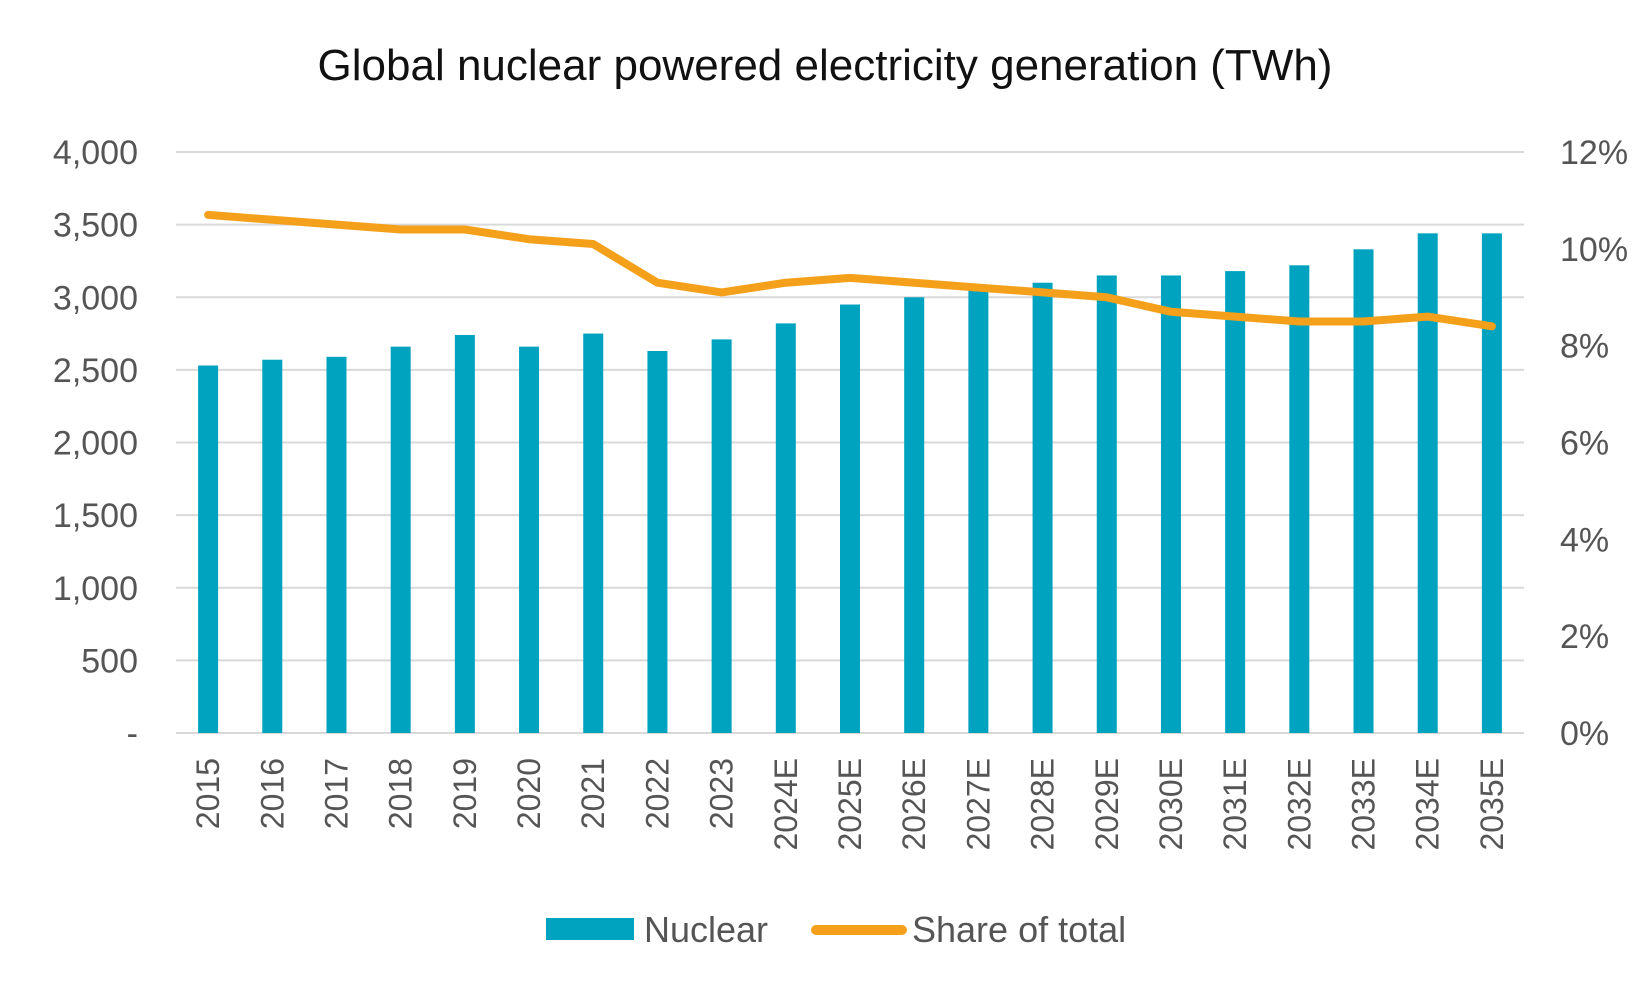 The width and height of the screenshot is (1650, 990). Describe the element at coordinates (1019, 929) in the screenshot. I see `legend-label-share: Share of total` at that location.